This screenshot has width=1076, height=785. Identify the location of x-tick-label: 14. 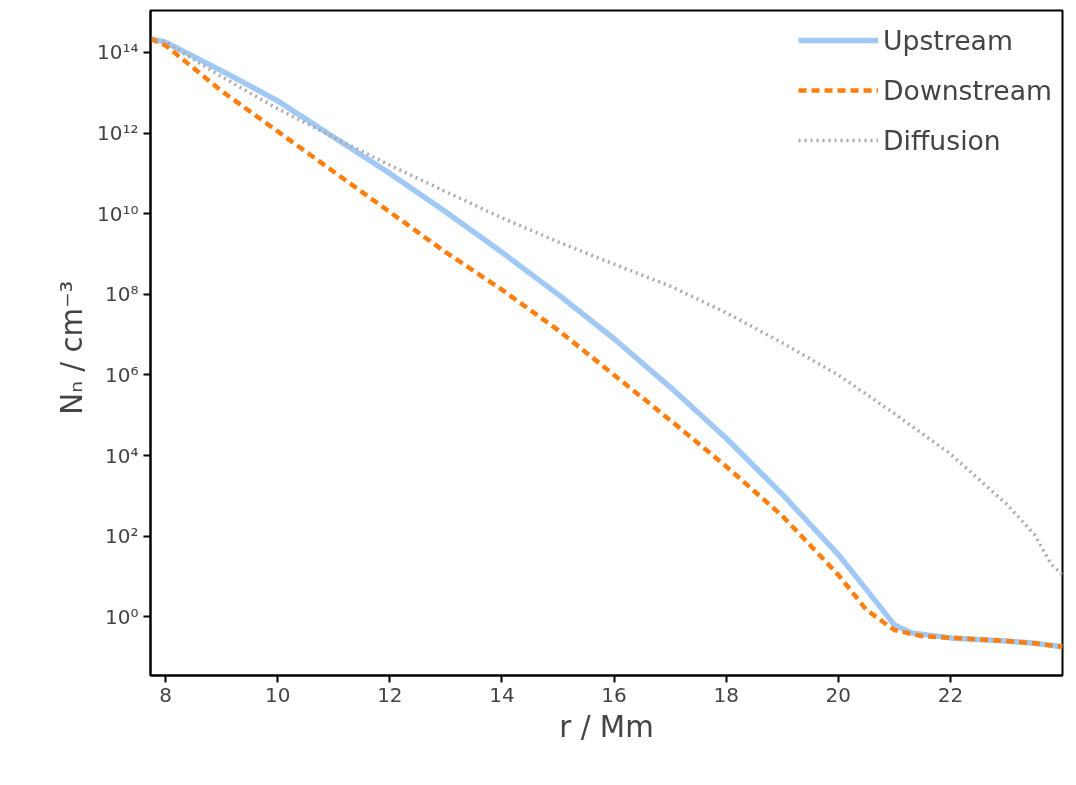
(502, 694).